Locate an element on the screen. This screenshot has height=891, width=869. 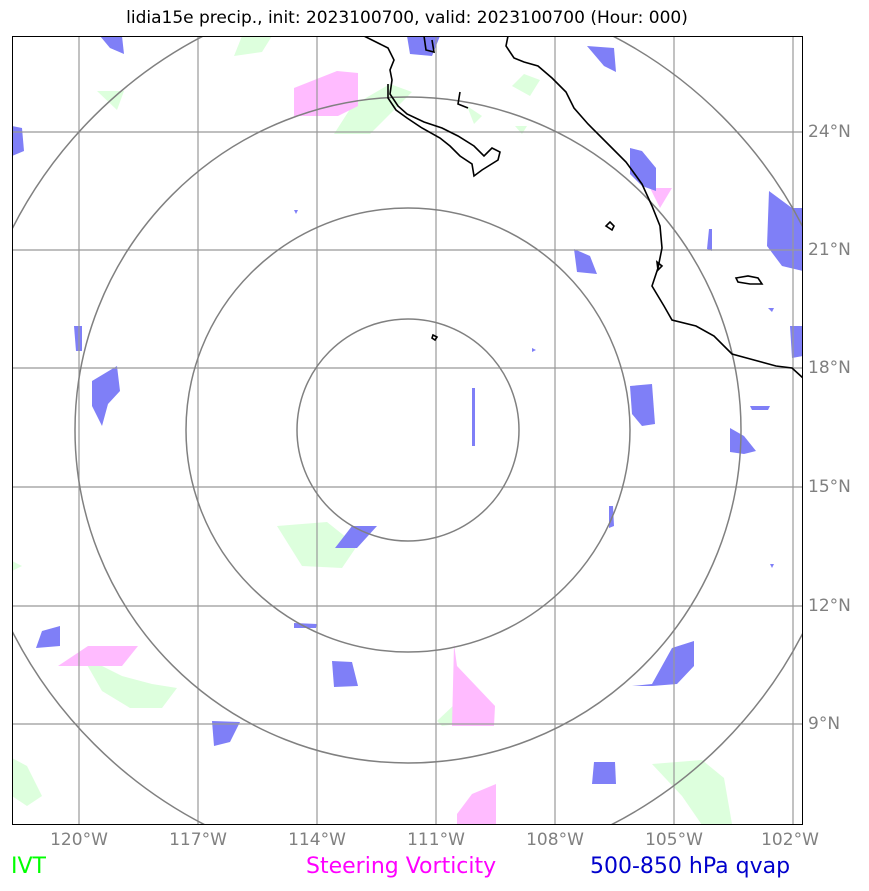
lat-label-24n: 24°N is located at coordinates (829, 132).